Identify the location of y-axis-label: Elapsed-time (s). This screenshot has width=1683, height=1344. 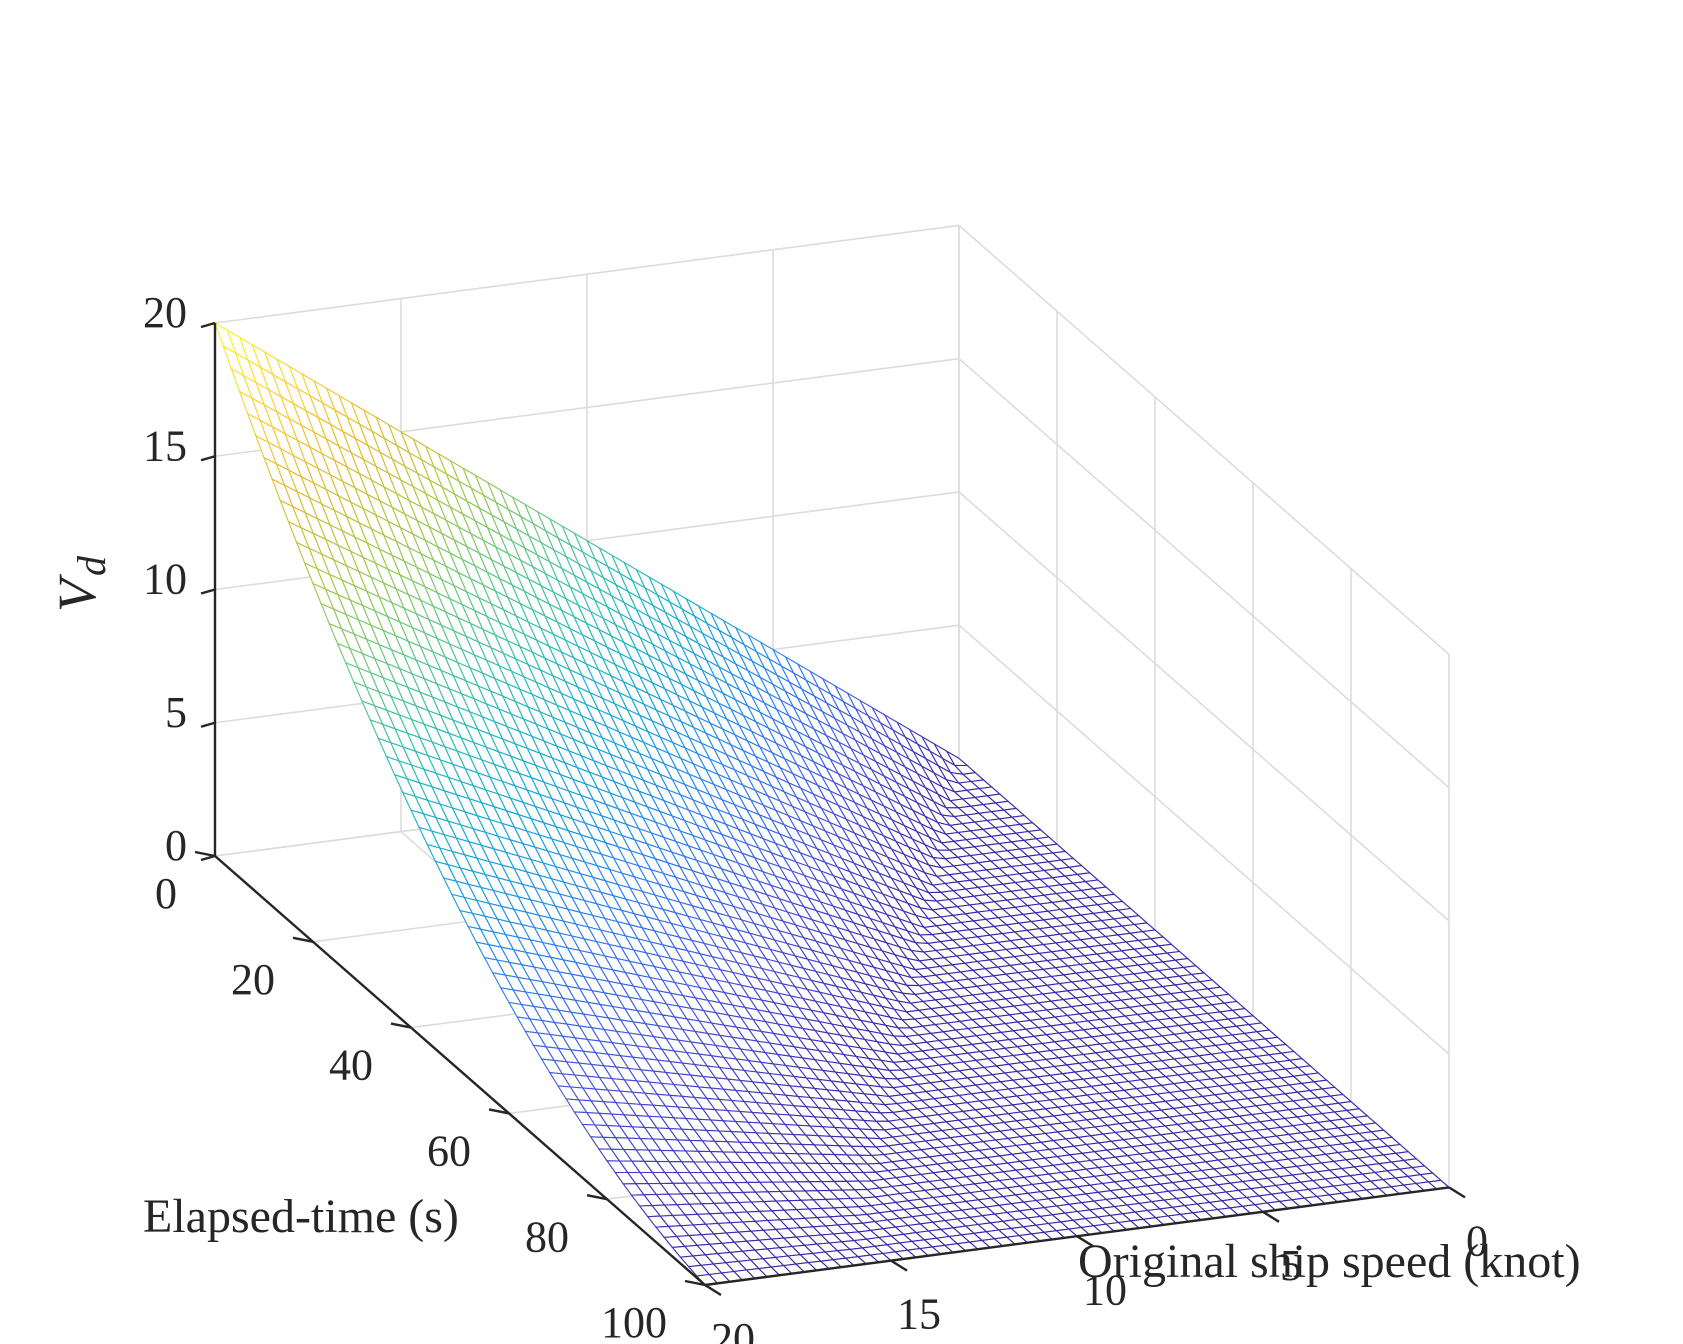
(301, 1216).